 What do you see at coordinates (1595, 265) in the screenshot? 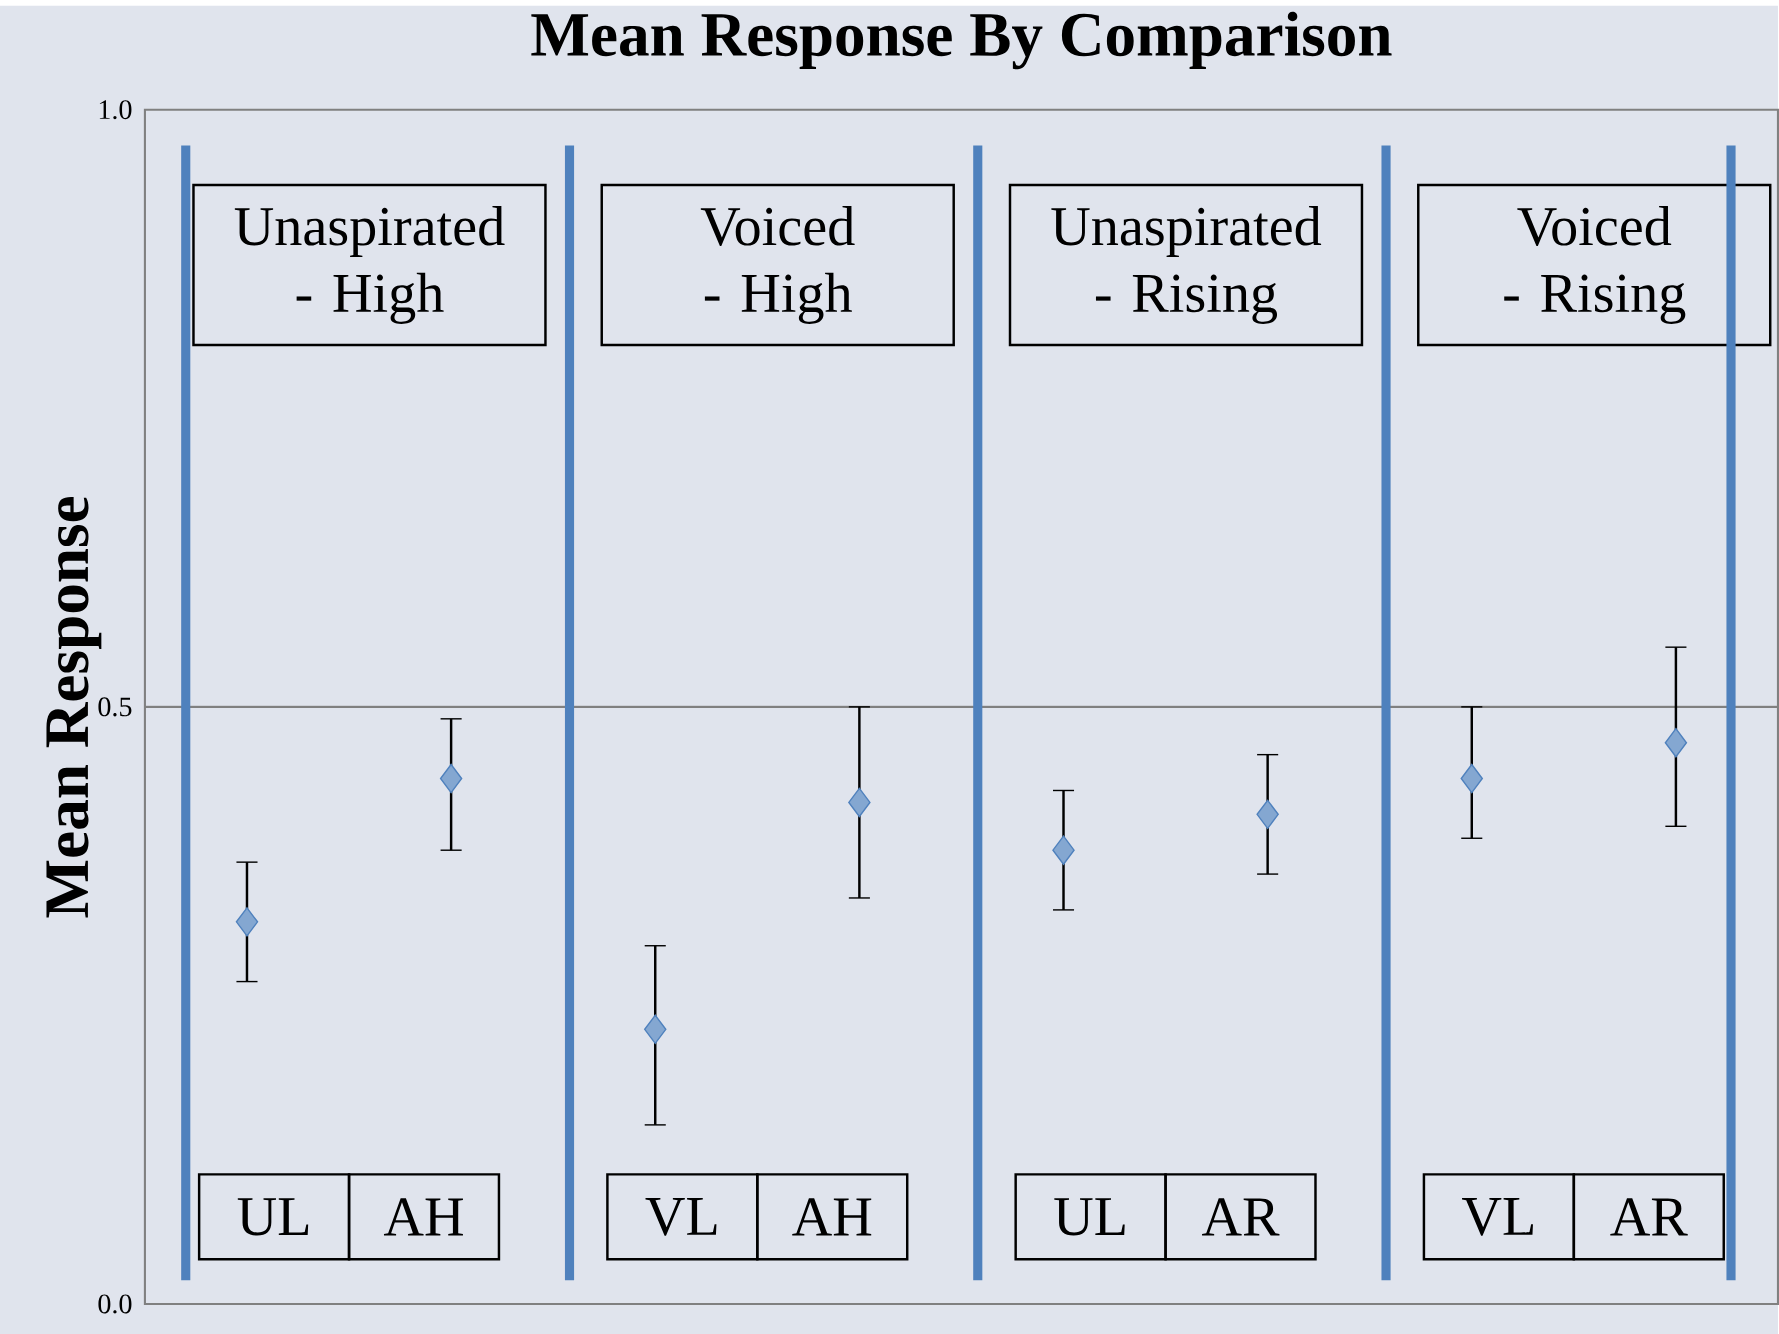
I see `annotation: Voiced - Rising` at bounding box center [1595, 265].